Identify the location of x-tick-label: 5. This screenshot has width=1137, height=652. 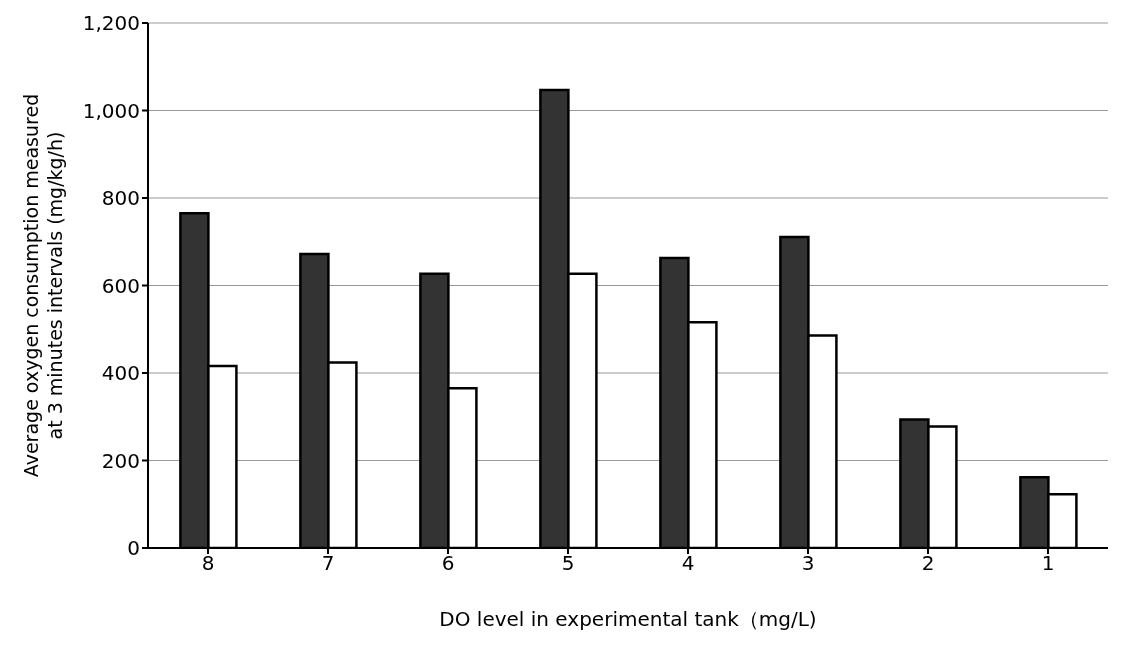
(568, 563).